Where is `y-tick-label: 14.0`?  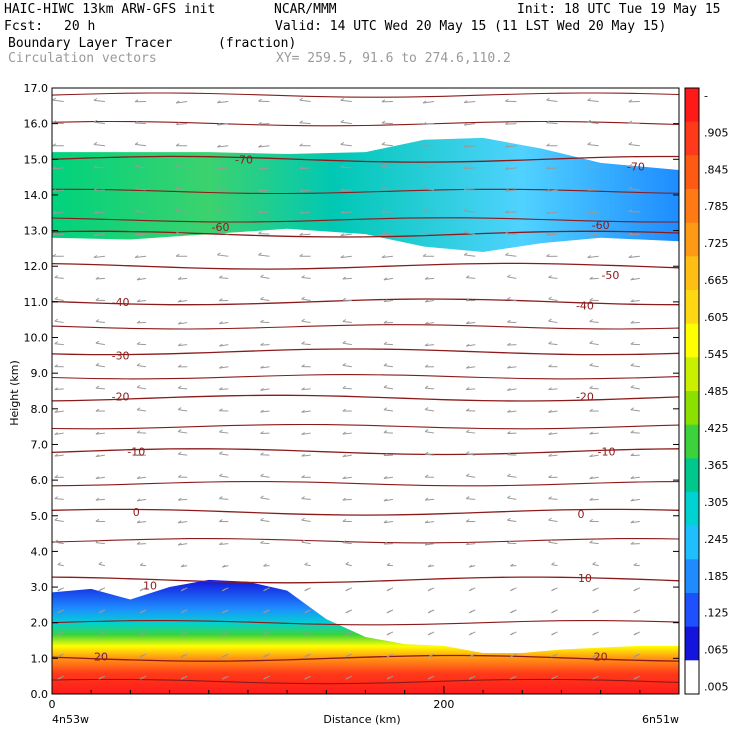 y-tick-label: 14.0 is located at coordinates (36, 195).